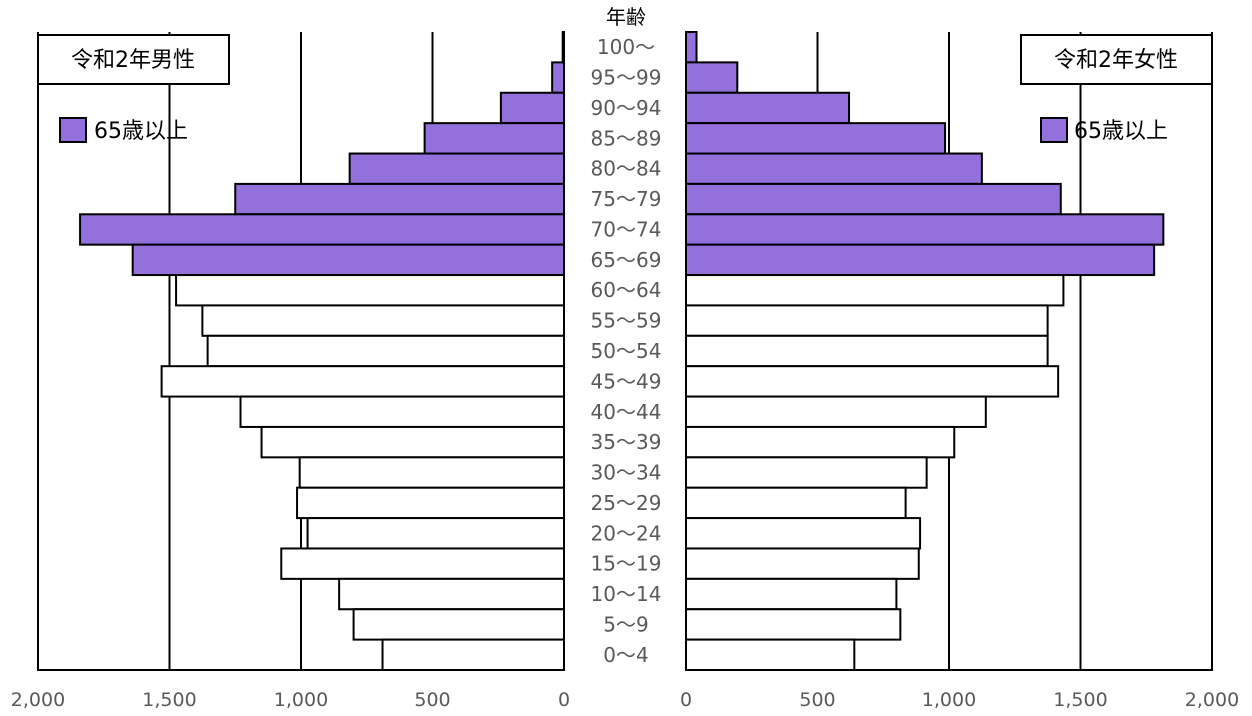 This screenshot has height=716, width=1252. I want to click on age-category-label: 40～44, so click(626, 412).